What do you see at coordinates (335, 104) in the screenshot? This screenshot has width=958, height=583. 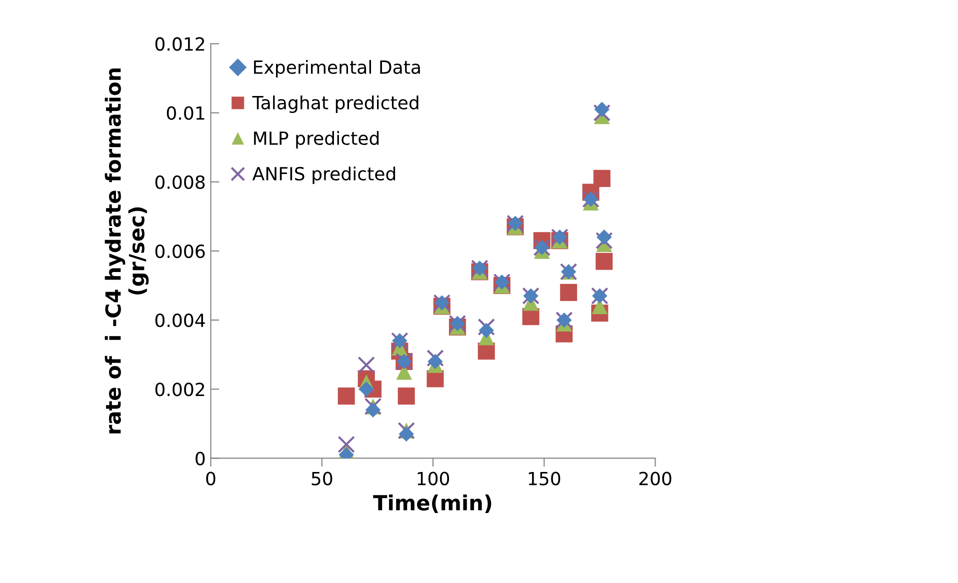 I see `legend-label: Talaghat predicted` at bounding box center [335, 104].